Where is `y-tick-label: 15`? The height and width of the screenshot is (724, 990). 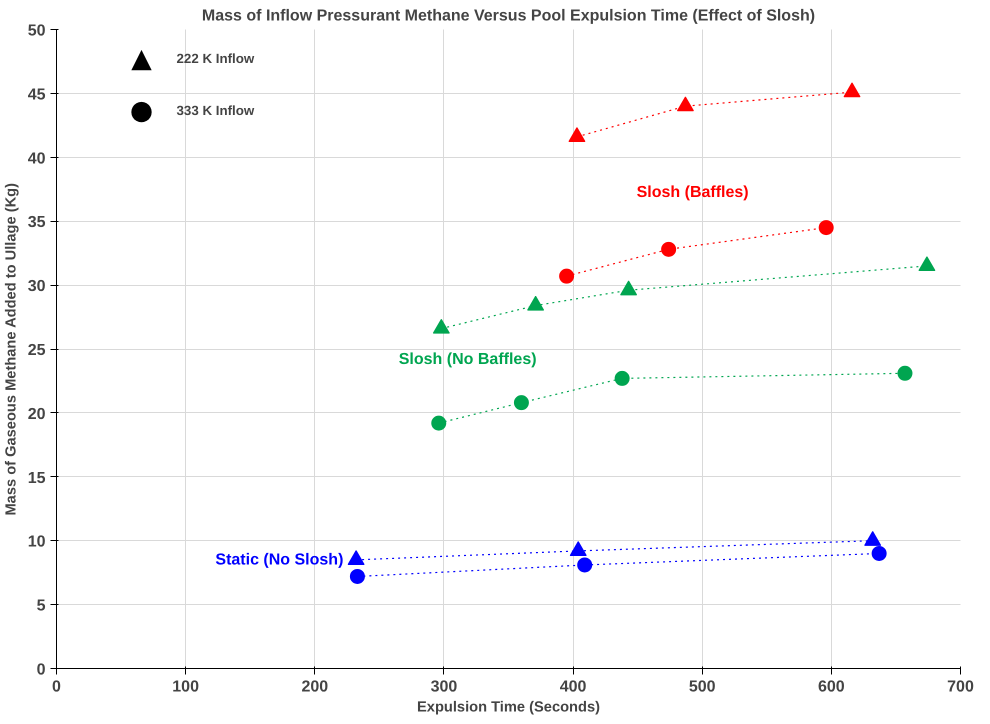
y-tick-label: 15 is located at coordinates (37, 478).